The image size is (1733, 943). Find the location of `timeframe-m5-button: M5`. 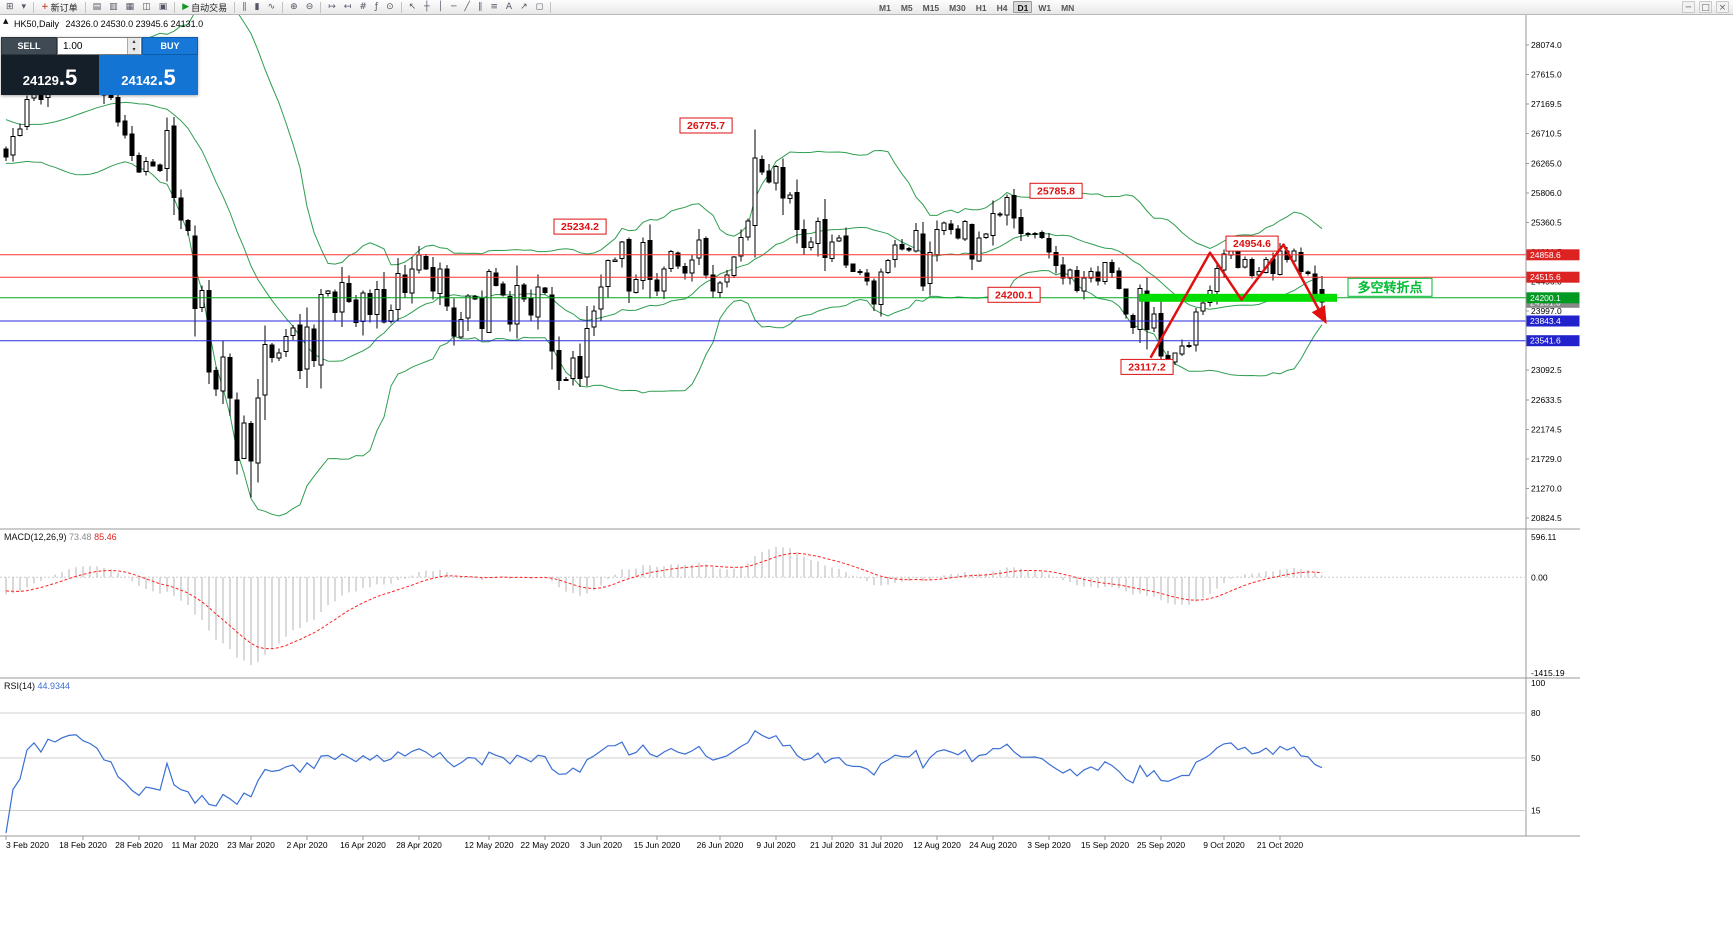

timeframe-m5-button: M5 is located at coordinates (906, 8).